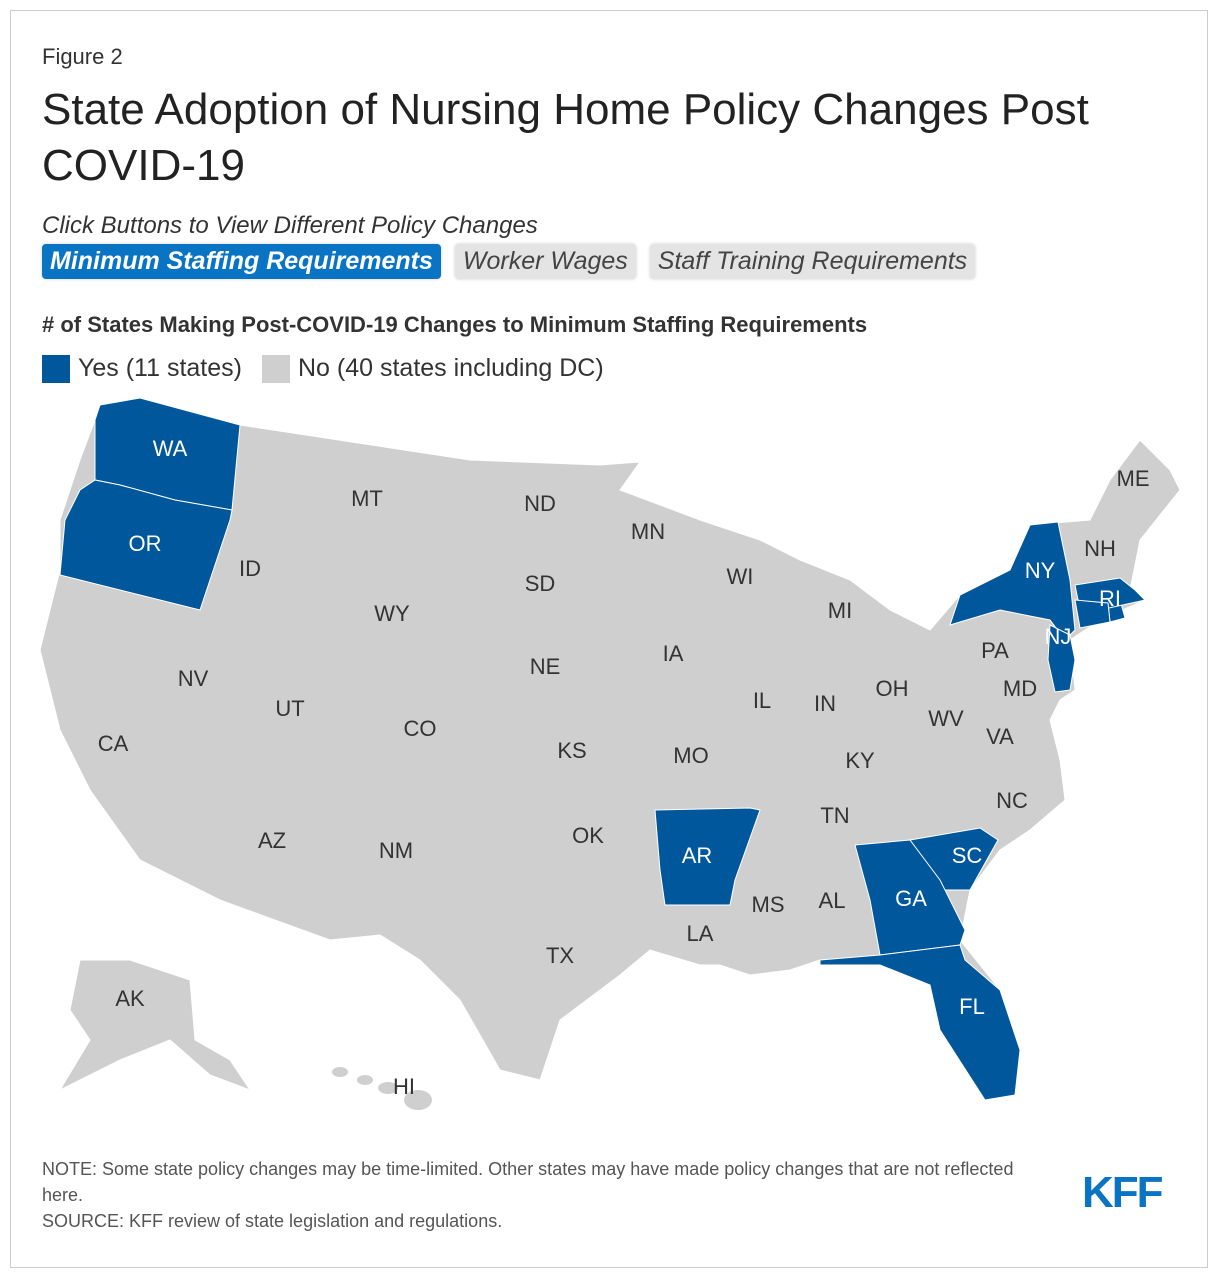 The height and width of the screenshot is (1280, 1220). I want to click on state-label: TX, so click(560, 955).